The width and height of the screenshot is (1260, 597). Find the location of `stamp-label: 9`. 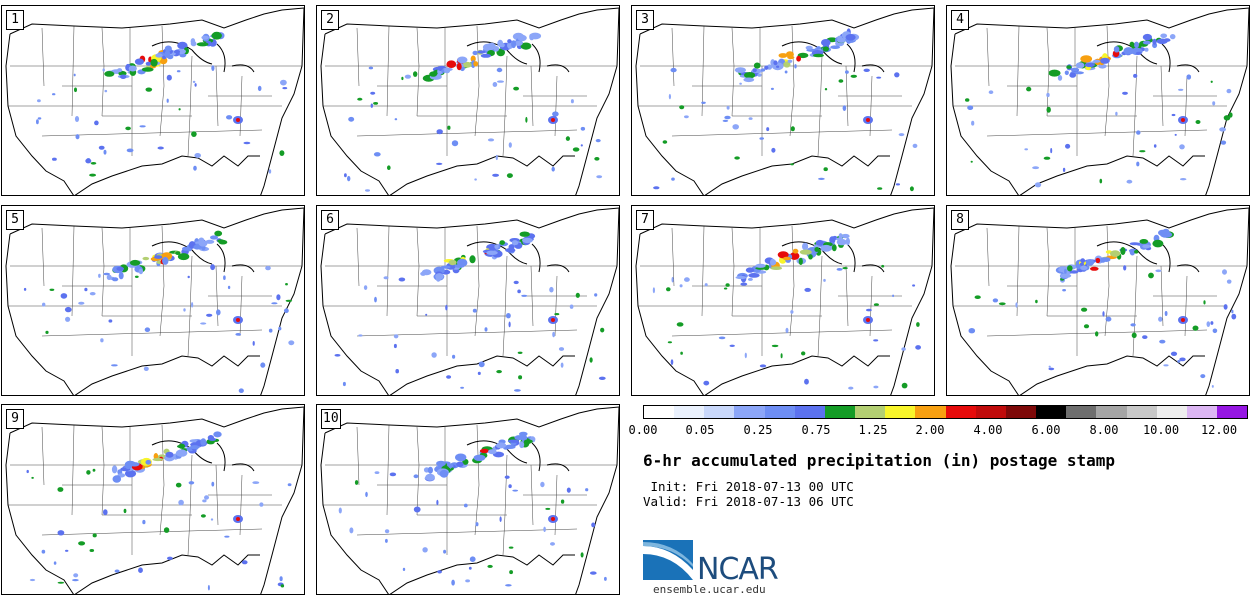

stamp-label: 9 is located at coordinates (15, 419).